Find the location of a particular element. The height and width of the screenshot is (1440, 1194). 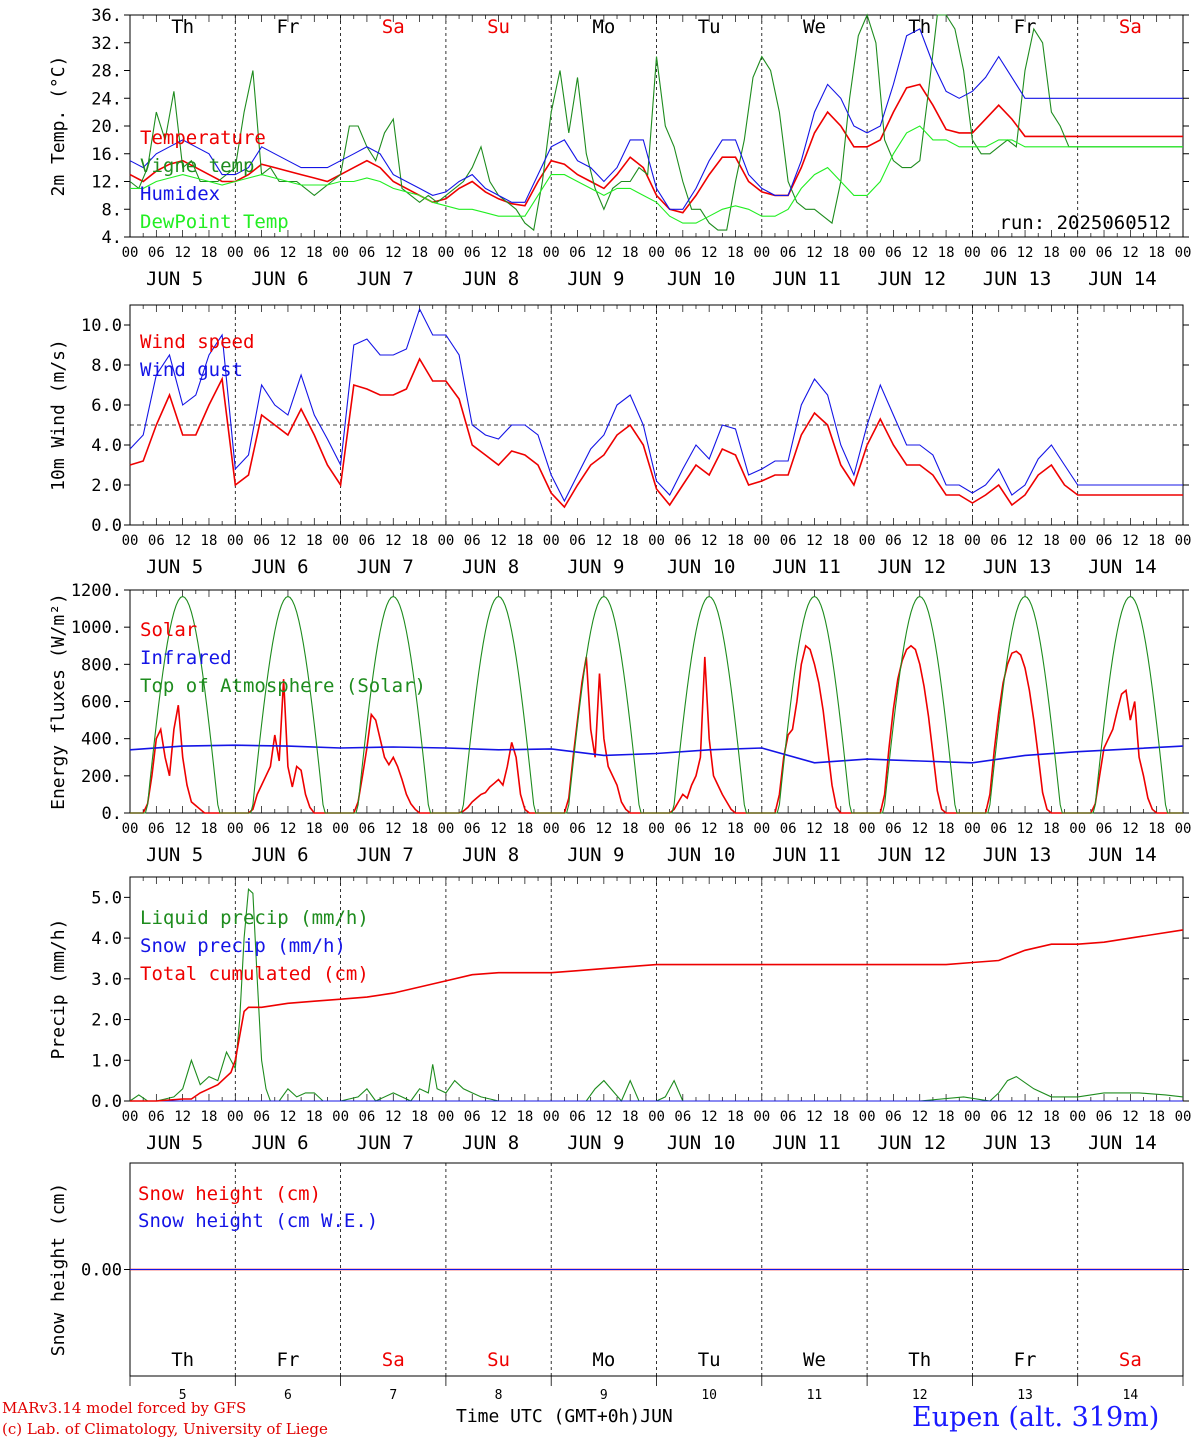

y-tick-label: 0.0 is located at coordinates (106, 526).